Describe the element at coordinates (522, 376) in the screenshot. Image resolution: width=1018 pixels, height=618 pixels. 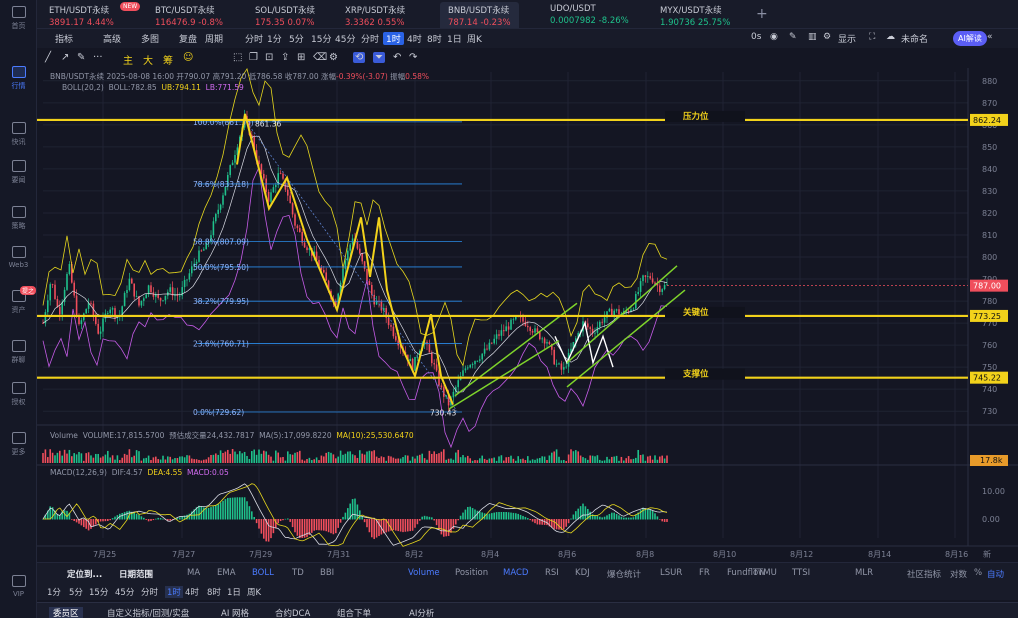
I see `level-2: 支撑位 745.22` at that location.